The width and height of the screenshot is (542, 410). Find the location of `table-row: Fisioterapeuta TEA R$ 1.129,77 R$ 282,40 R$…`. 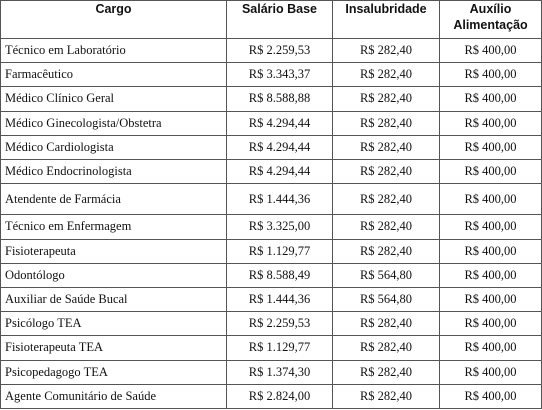

table-row: Fisioterapeuta TEA R$ 1.129,77 R$ 282,40 R$… is located at coordinates (271, 348).